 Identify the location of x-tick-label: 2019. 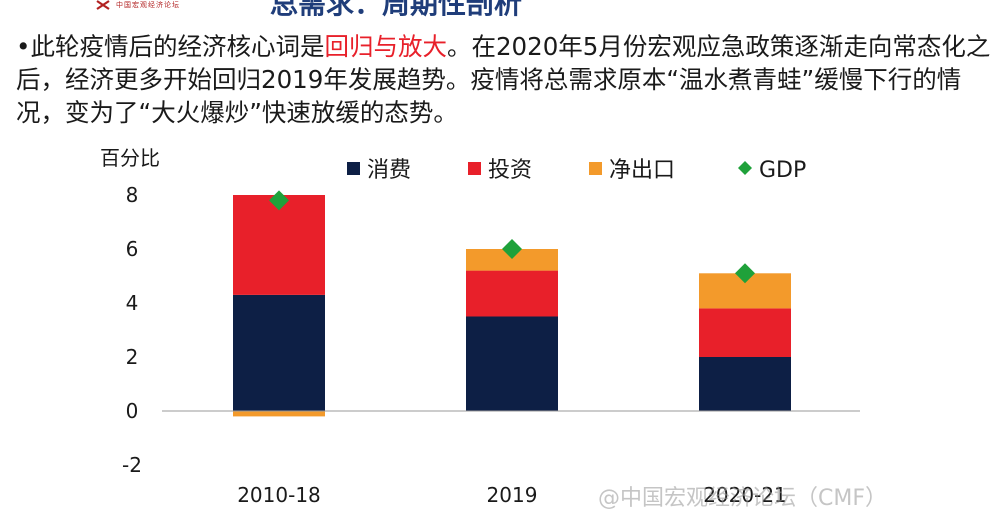
(512, 494).